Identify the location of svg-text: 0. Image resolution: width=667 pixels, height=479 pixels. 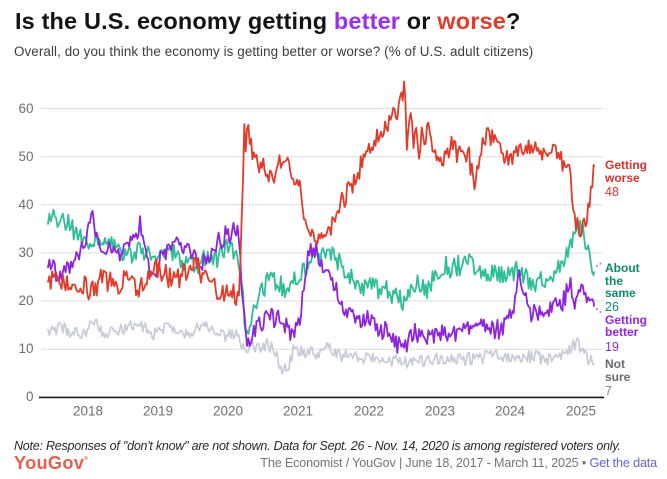
(30, 396).